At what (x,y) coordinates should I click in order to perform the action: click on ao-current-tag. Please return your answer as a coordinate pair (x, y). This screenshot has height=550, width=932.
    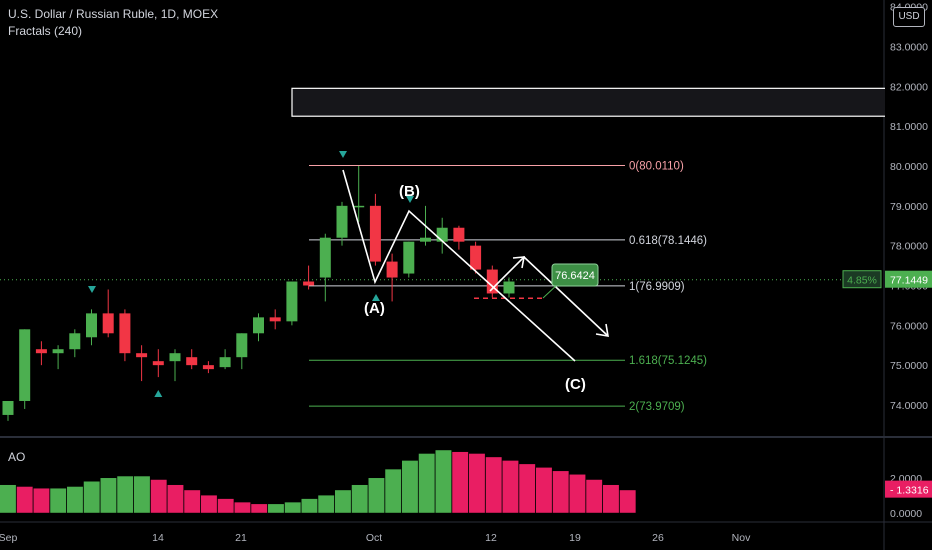
    Looking at the image, I should click on (908, 489).